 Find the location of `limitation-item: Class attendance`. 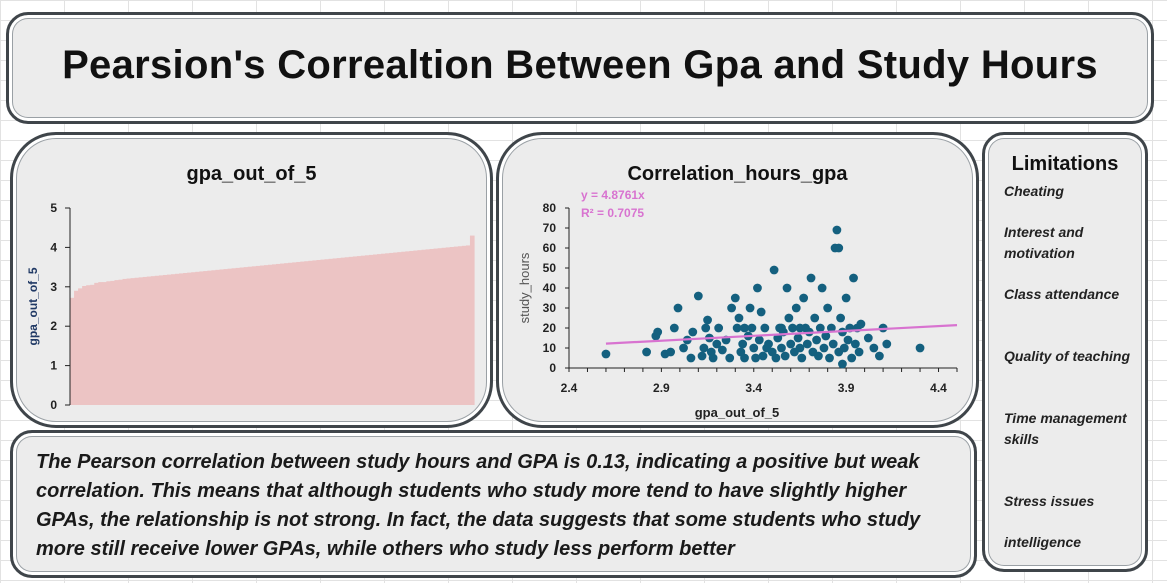

limitation-item: Class attendance is located at coordinates (1062, 294).